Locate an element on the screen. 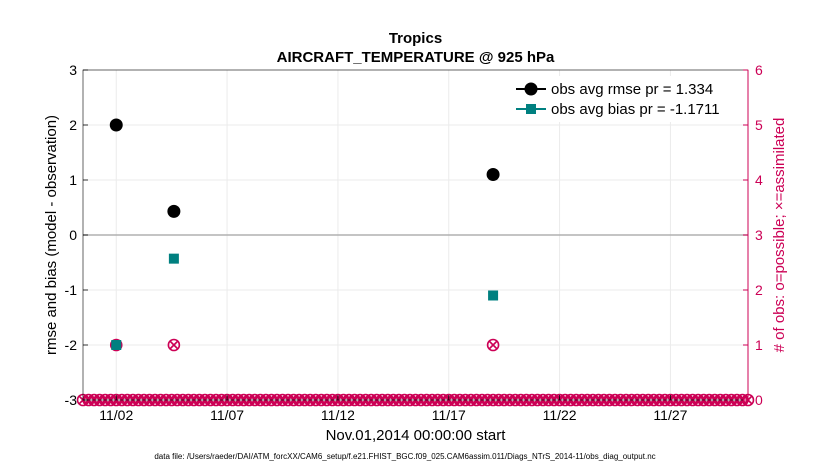 The width and height of the screenshot is (830, 470). x-tick-label: 11/27 is located at coordinates (670, 415).